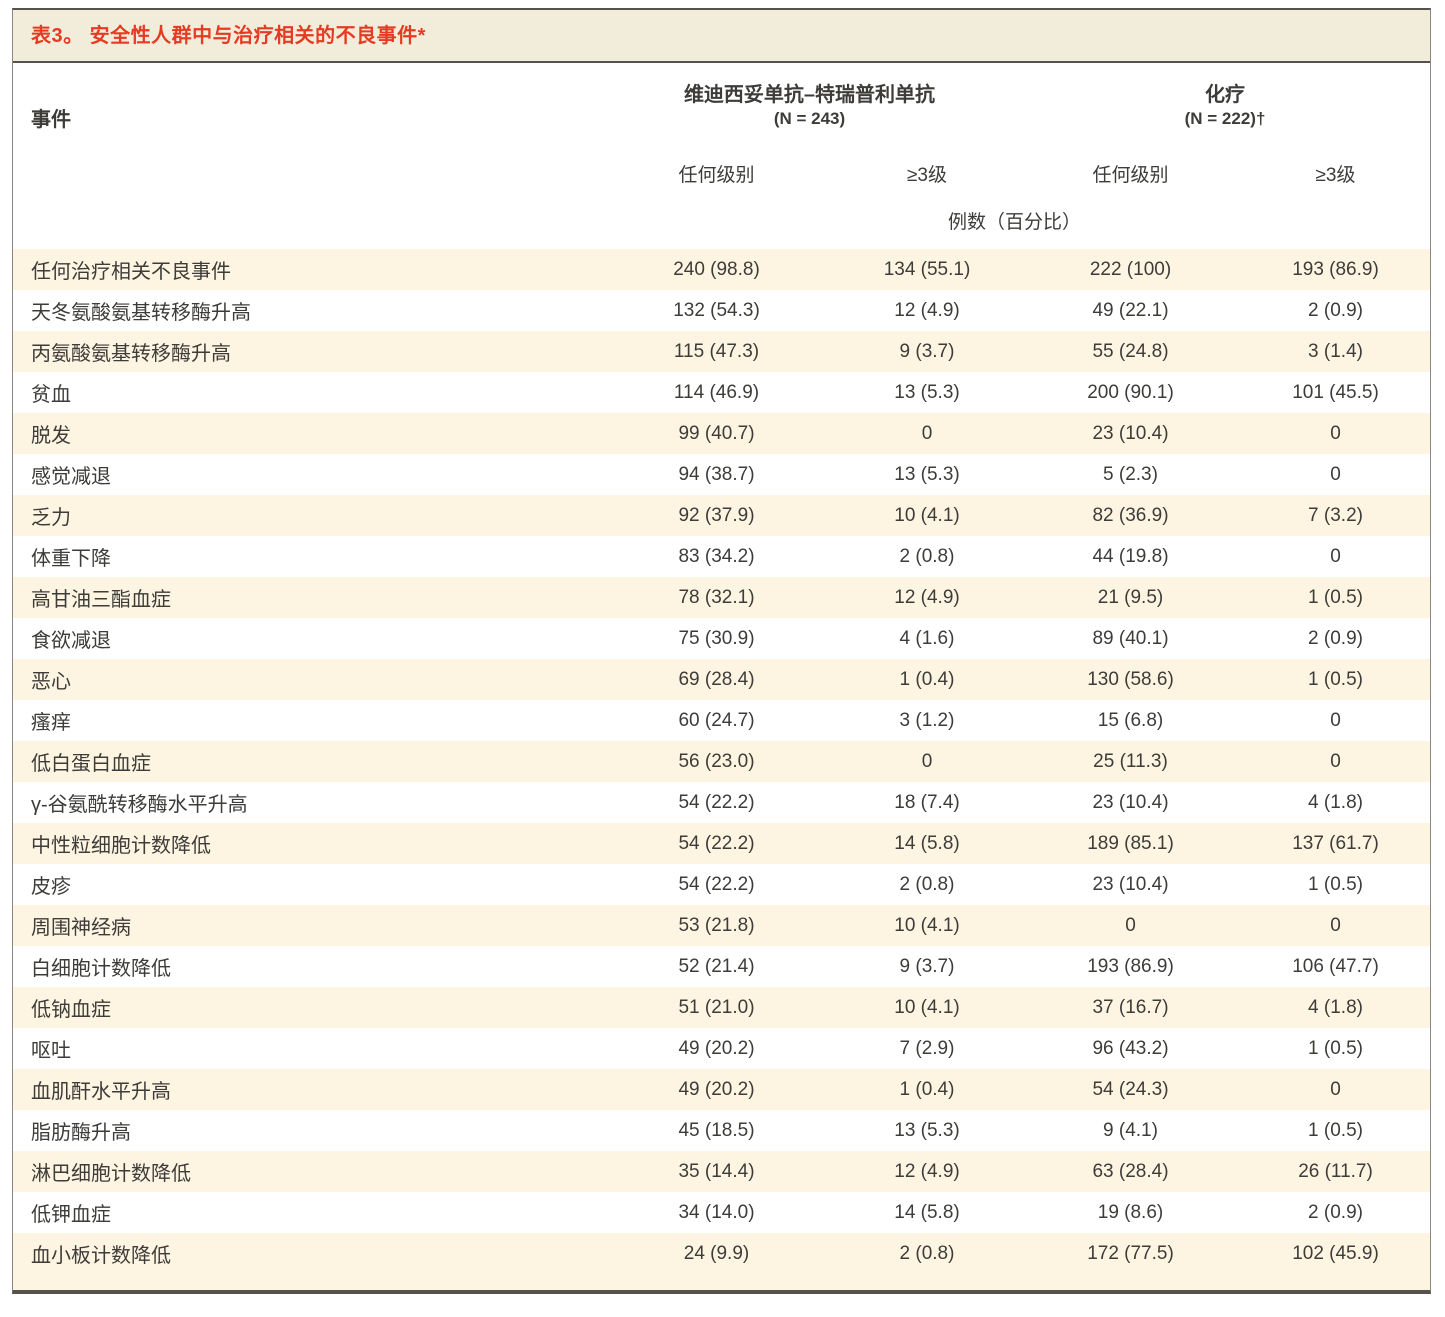 The height and width of the screenshot is (1317, 1445). I want to click on event-cell: 感觉减退, so click(71, 477).